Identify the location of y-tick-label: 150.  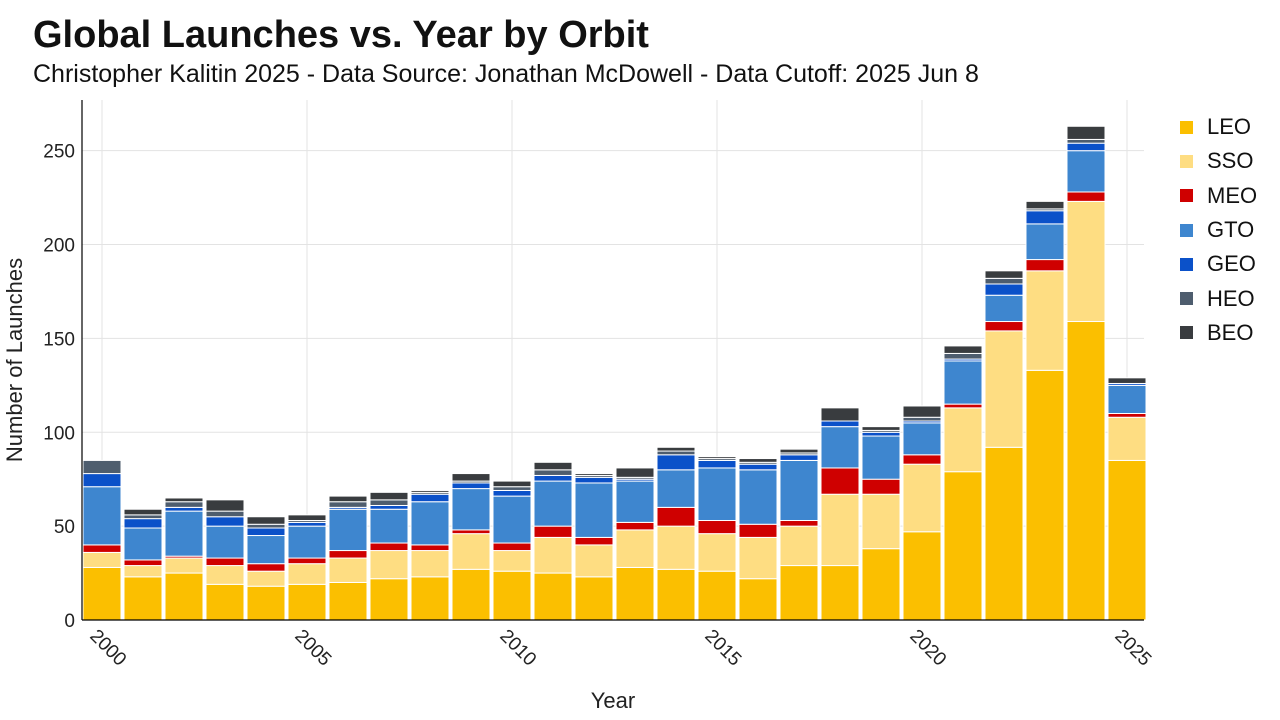
(59, 339).